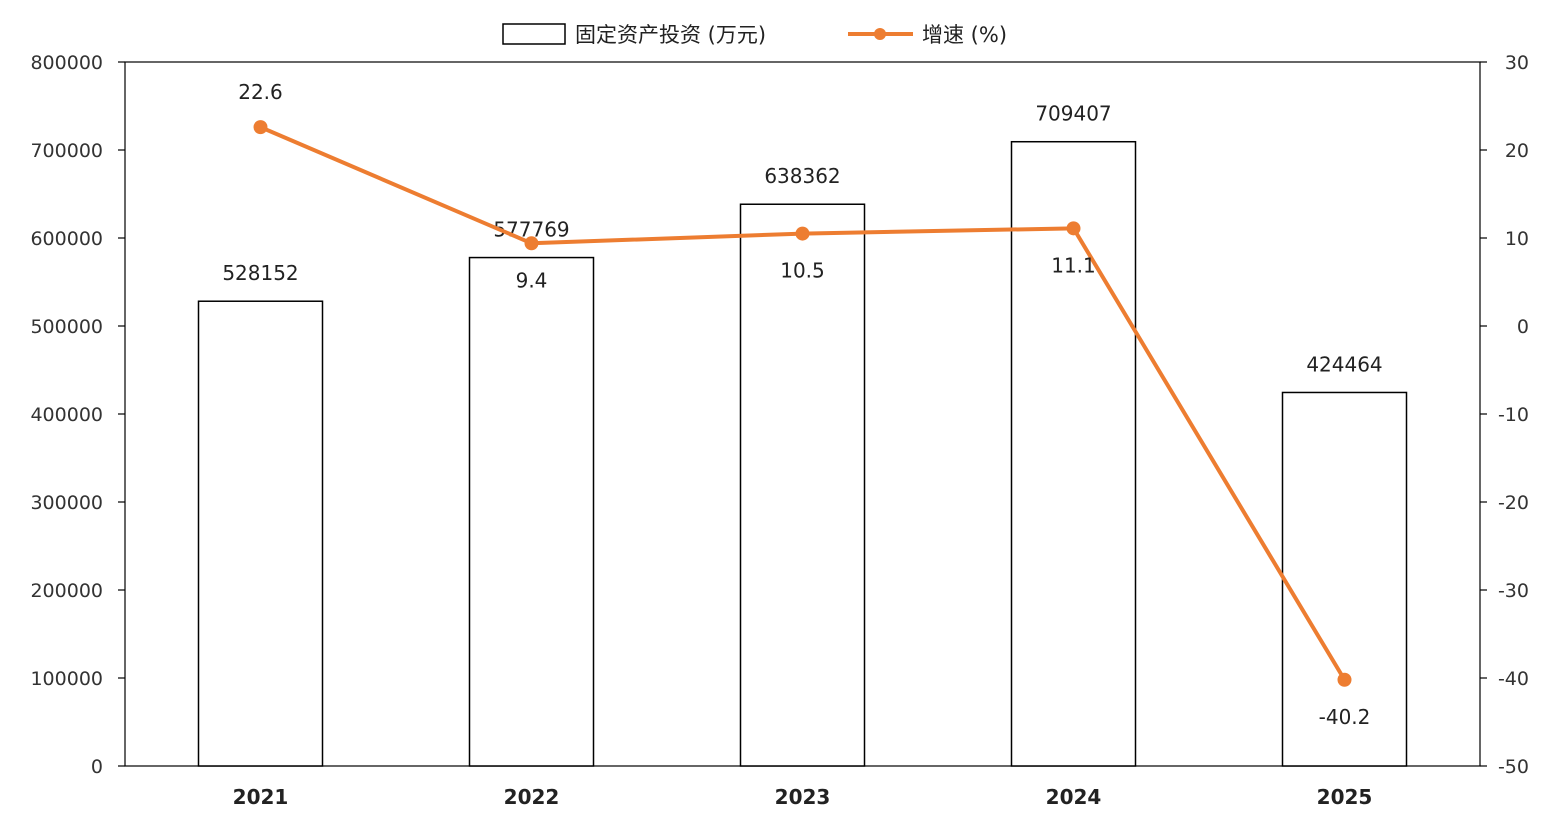 The image size is (1545, 818). I want to click on left-axis-tick-label: 800000, so click(66, 63).